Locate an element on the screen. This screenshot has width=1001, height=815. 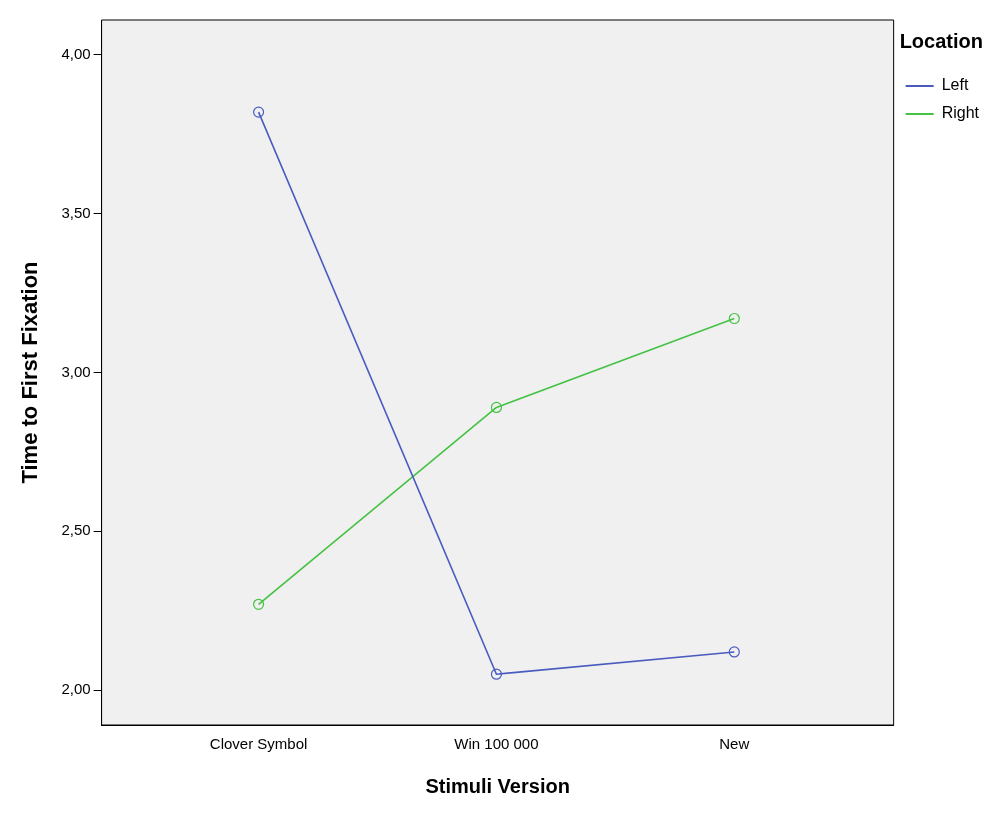
legend-label: Right is located at coordinates (960, 113).